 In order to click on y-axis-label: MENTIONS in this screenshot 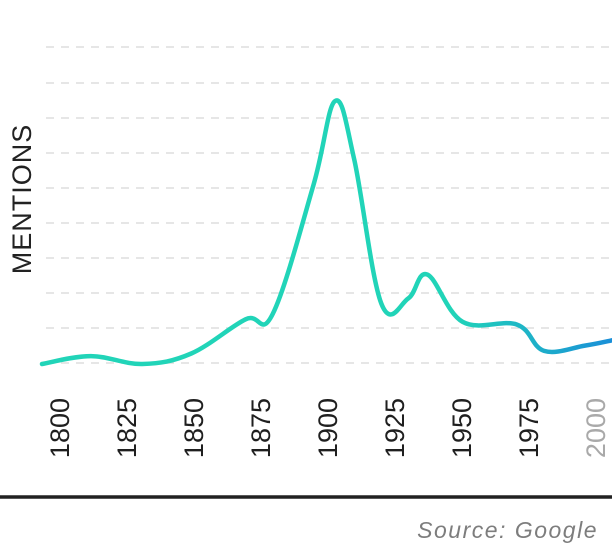, I will do `click(22, 199)`.